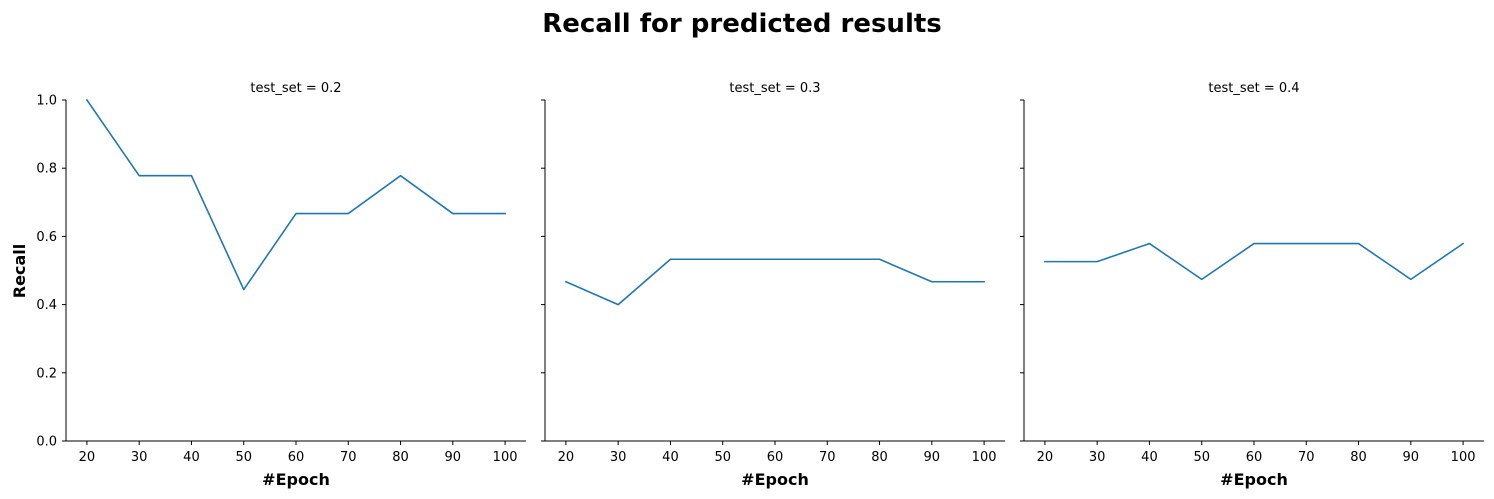 Image resolution: width=1494 pixels, height=499 pixels. I want to click on panel-title: test_set = 0.2, so click(295, 88).